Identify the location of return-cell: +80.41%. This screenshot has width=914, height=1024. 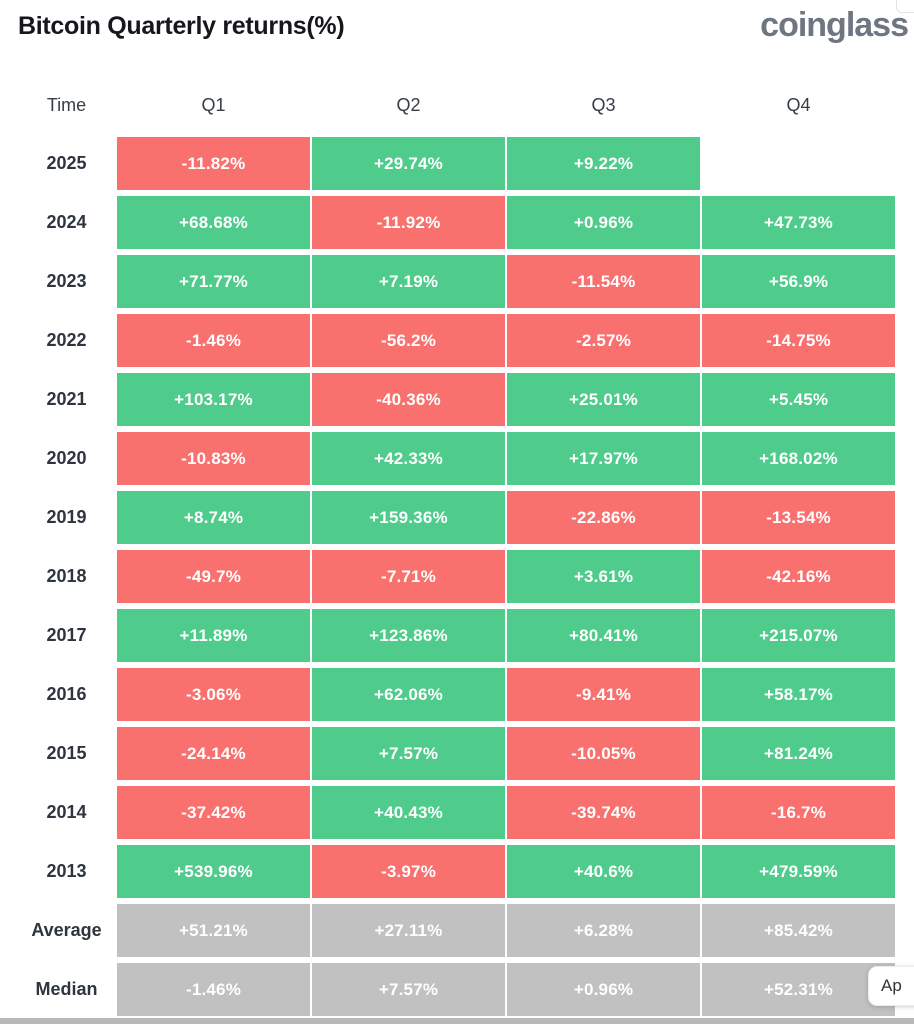
(603, 635).